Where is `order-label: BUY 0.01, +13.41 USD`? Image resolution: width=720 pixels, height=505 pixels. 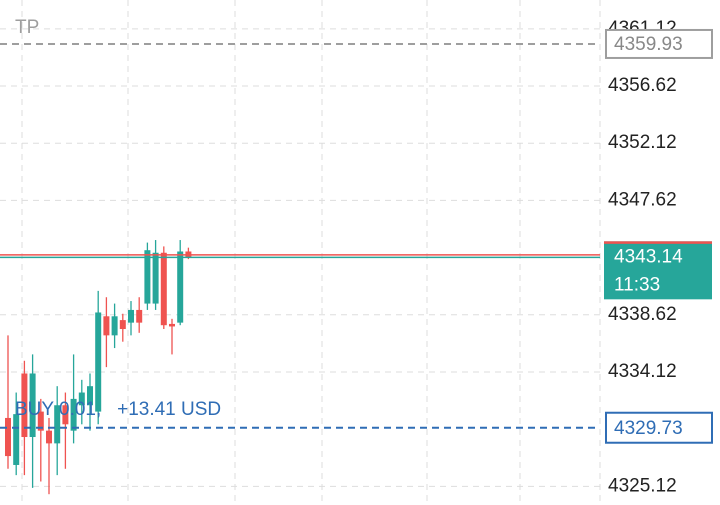
order-label: BUY 0.01, +13.41 USD is located at coordinates (118, 409).